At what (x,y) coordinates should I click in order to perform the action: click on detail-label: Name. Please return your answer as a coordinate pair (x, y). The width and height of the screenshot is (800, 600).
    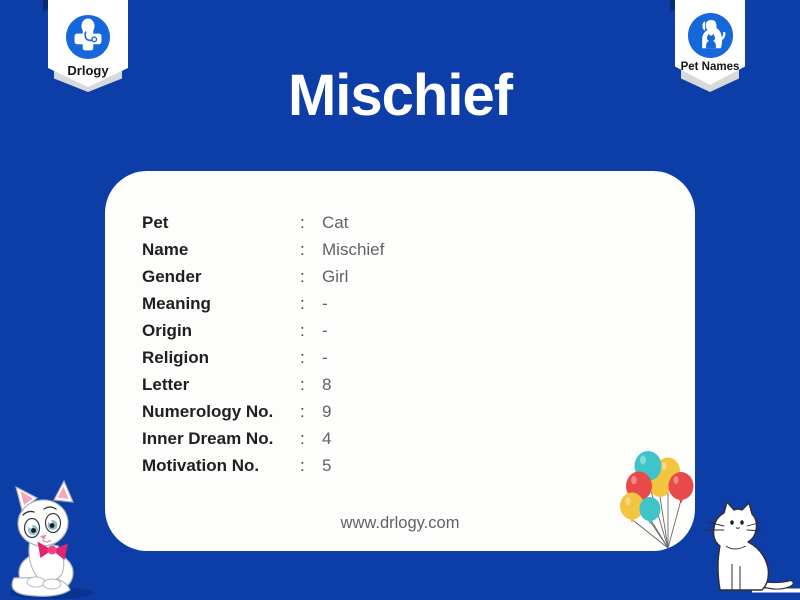
    Looking at the image, I should click on (165, 249).